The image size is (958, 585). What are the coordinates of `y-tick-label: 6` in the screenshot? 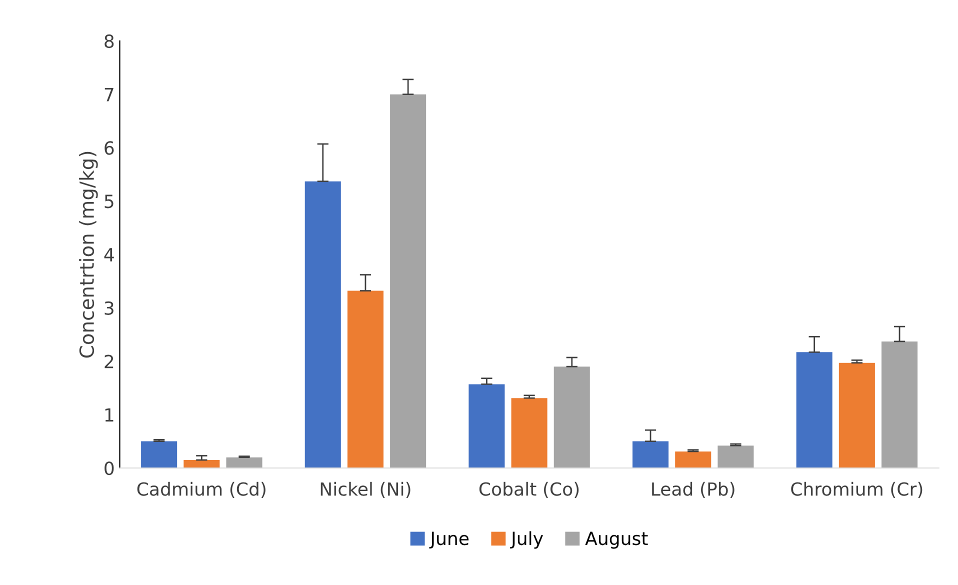 It's located at (109, 148).